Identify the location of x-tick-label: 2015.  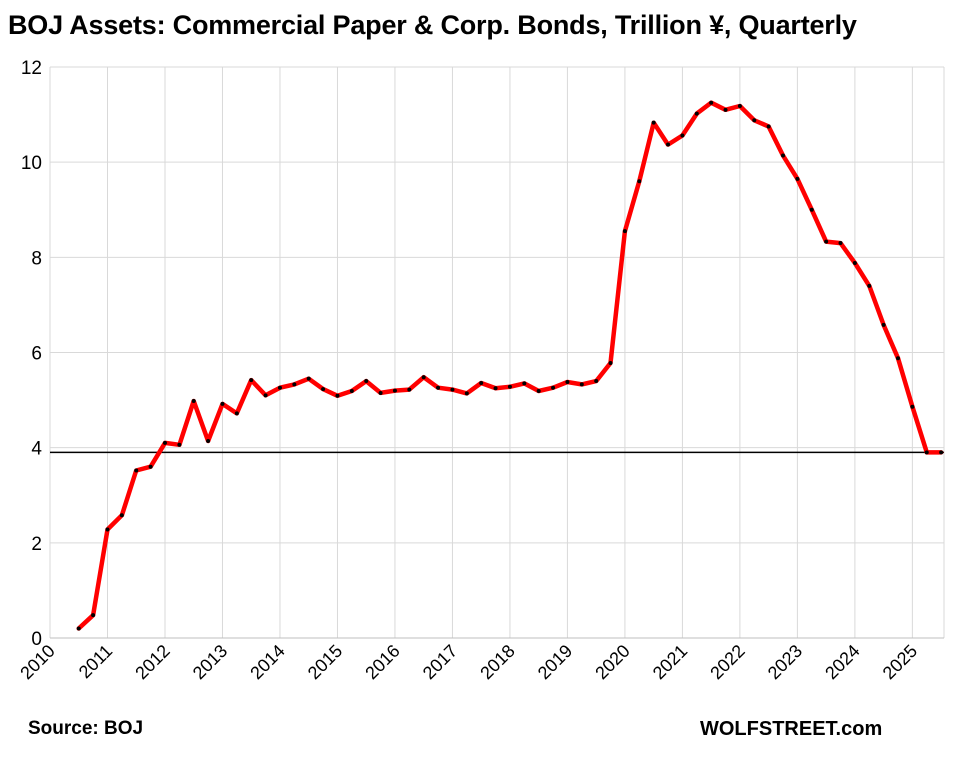
(325, 662).